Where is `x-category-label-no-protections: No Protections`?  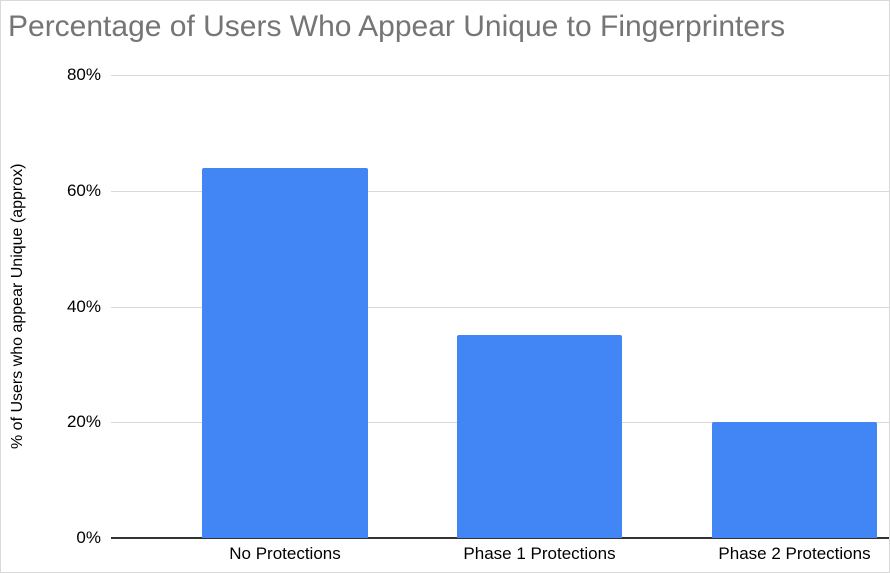 x-category-label-no-protections: No Protections is located at coordinates (285, 553).